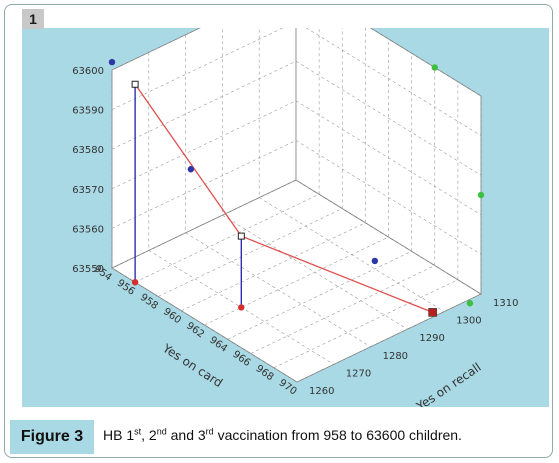  I want to click on y-tick-label: 1300, so click(468, 321).